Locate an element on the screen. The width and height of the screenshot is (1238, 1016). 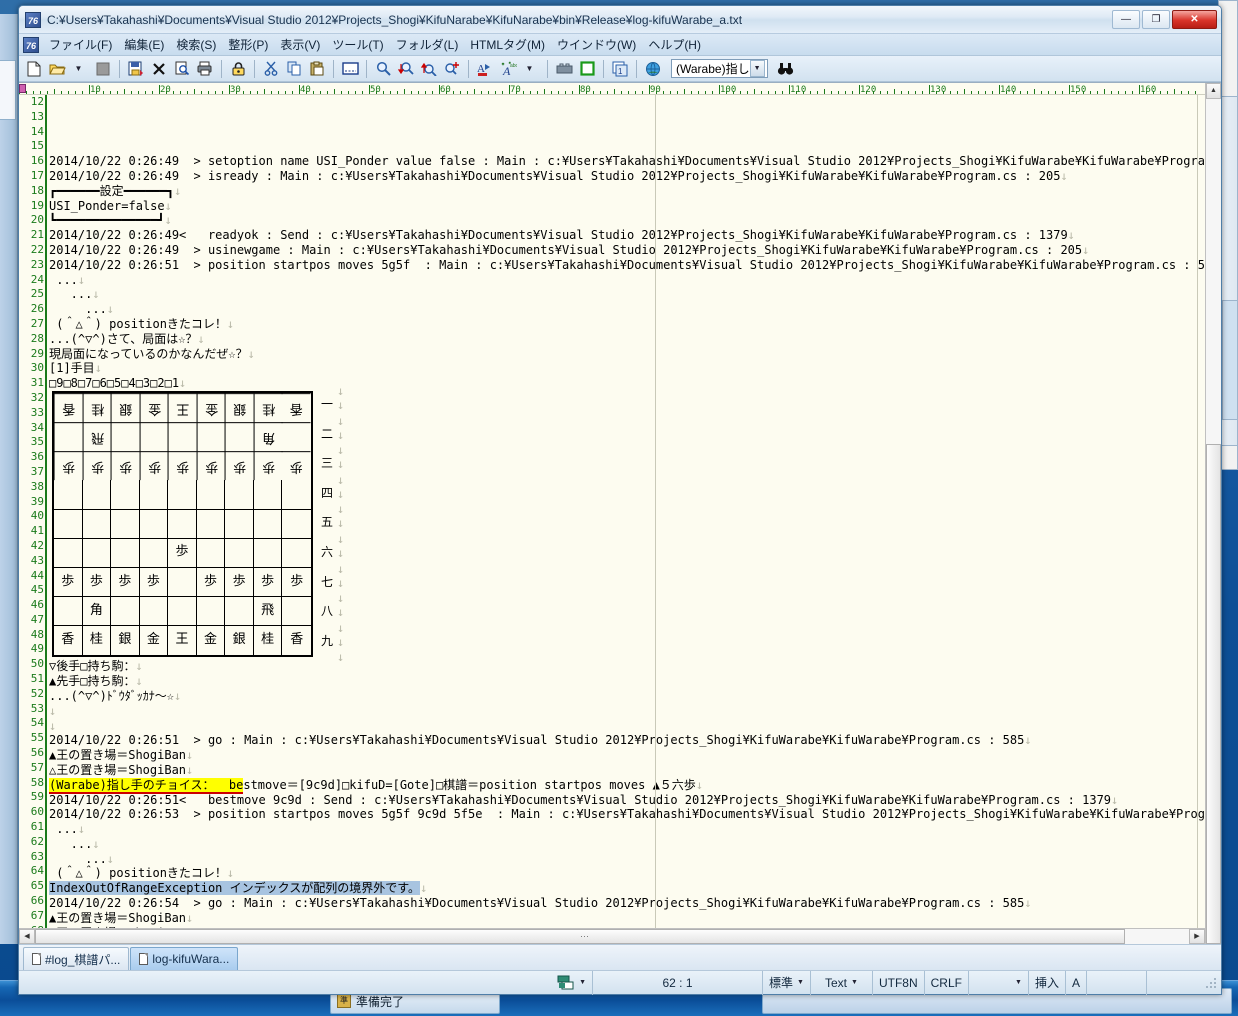
browser-icon is located at coordinates (653, 69).